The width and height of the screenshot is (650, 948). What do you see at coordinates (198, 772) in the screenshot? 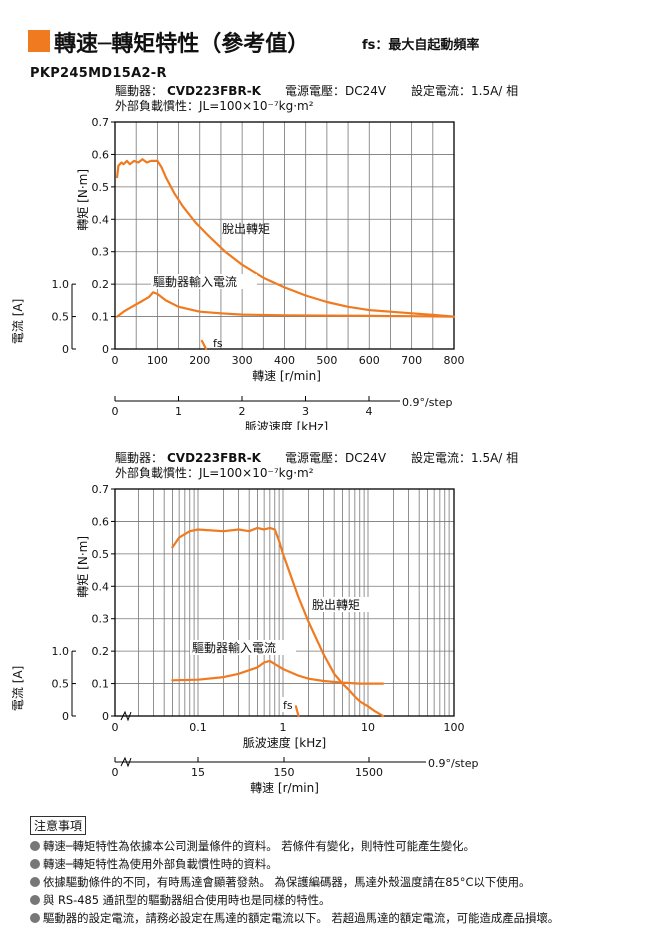
I see `secondary-tick-label: 15` at bounding box center [198, 772].